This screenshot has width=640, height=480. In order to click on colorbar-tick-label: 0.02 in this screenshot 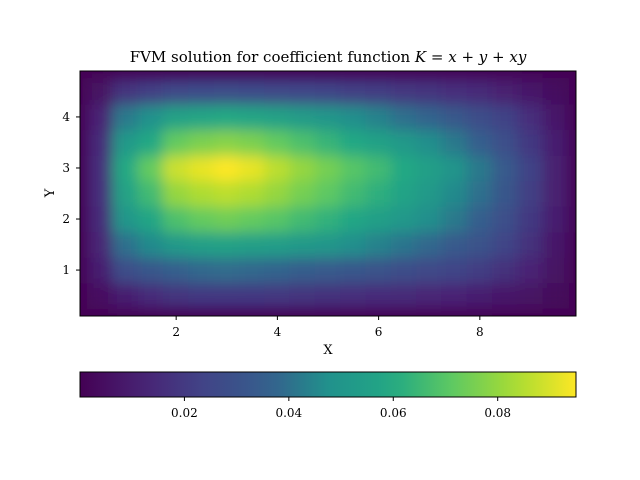, I will do `click(184, 413)`.